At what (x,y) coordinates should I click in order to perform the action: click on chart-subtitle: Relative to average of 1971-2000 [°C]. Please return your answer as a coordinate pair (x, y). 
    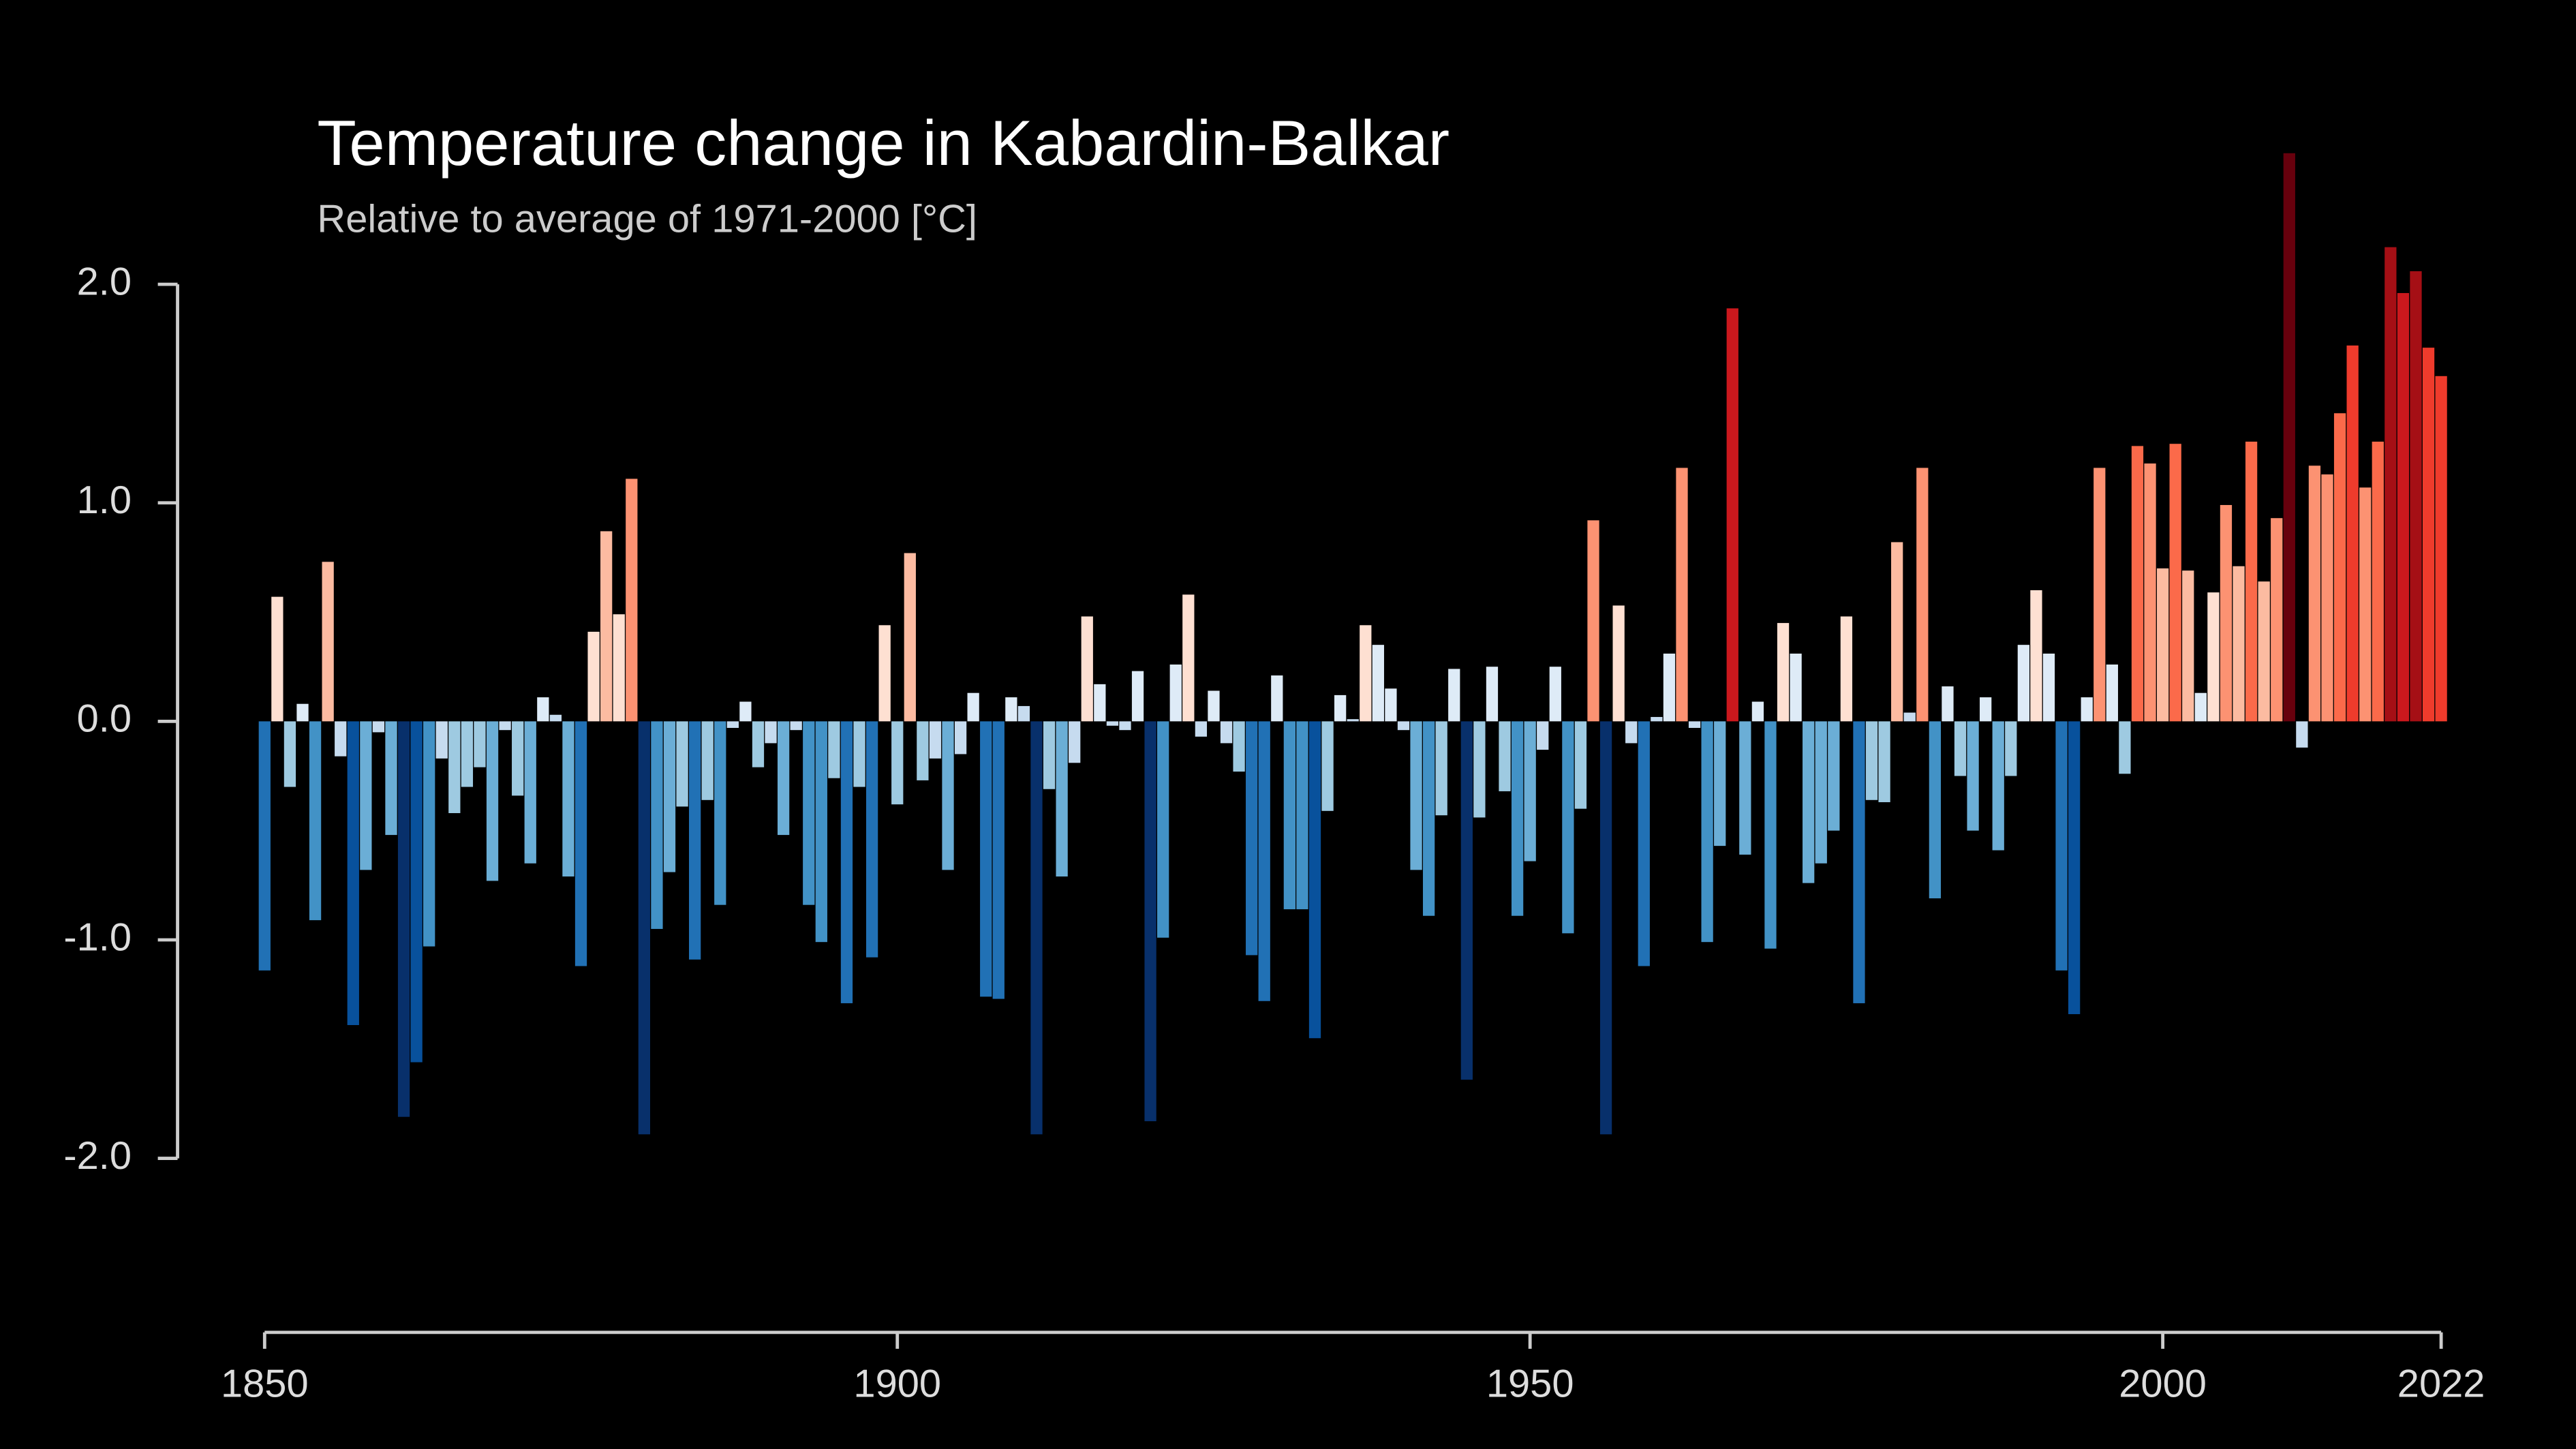
    Looking at the image, I should click on (647, 219).